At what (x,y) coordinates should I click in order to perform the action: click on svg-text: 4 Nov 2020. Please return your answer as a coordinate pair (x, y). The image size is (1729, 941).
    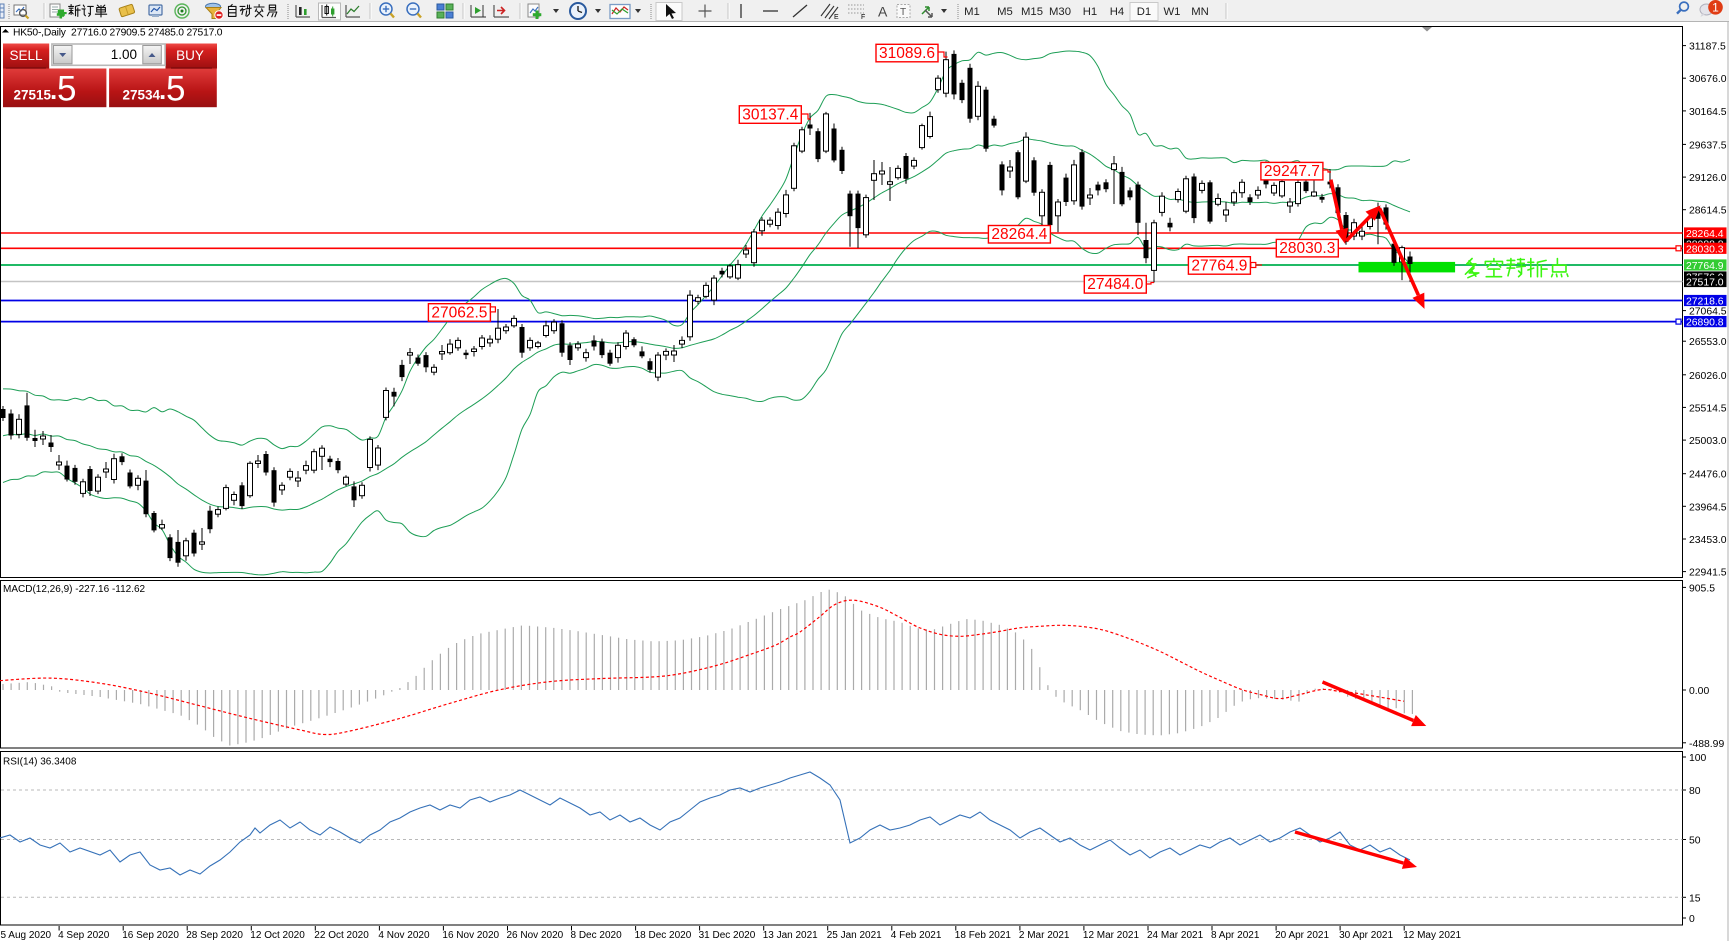
    Looking at the image, I should click on (404, 935).